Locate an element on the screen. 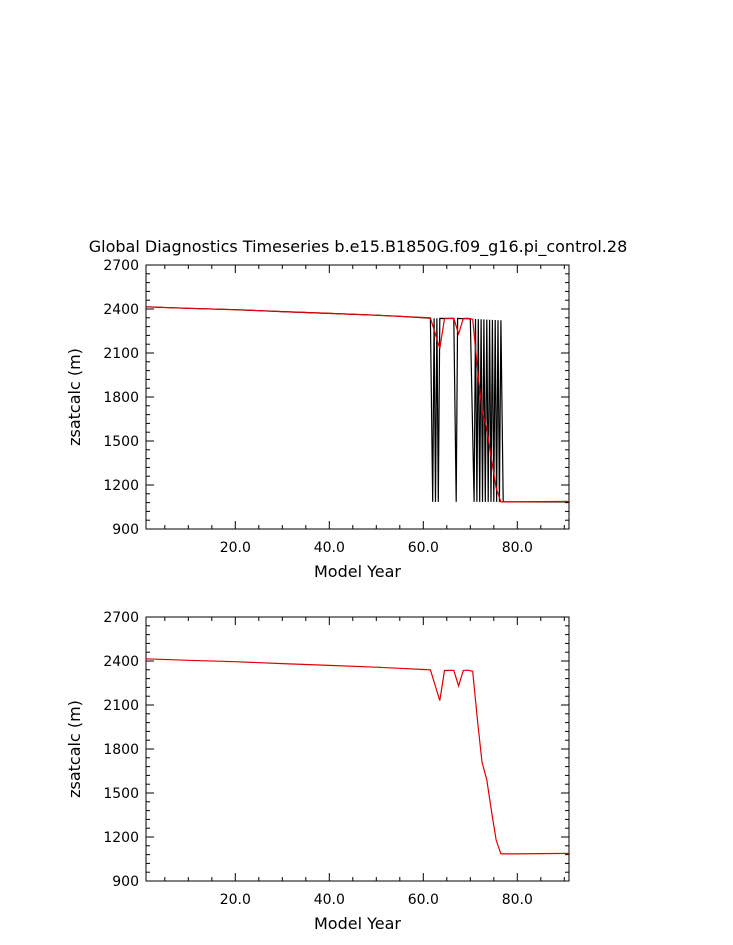 The width and height of the screenshot is (733, 945). series-line-monthly is located at coordinates (357, 404).